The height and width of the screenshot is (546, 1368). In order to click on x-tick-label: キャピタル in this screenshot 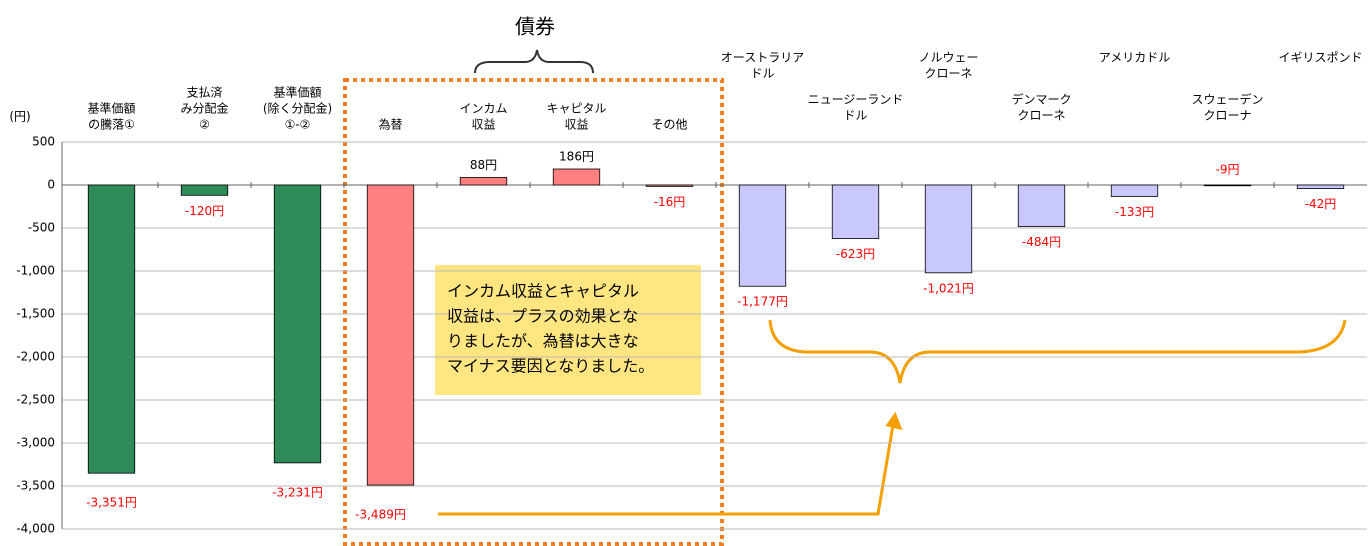, I will do `click(576, 109)`.